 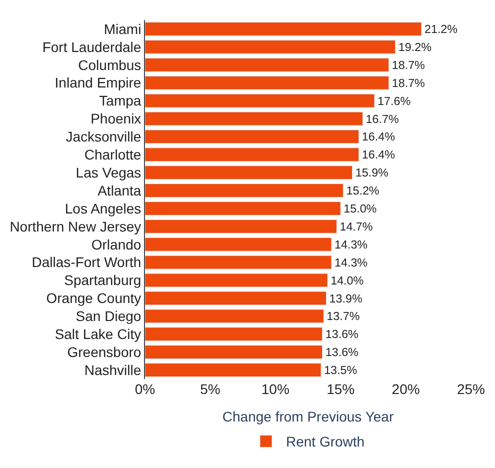 I want to click on y-tick-label: Jacksonville, so click(x=104, y=136).